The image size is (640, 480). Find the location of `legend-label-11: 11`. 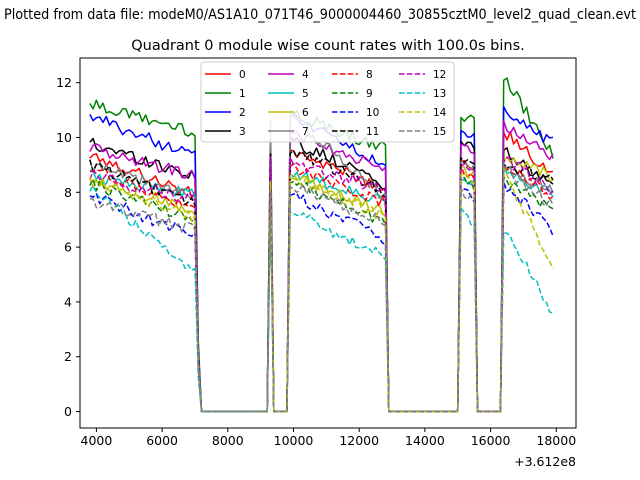

legend-label-11: 11 is located at coordinates (372, 132).